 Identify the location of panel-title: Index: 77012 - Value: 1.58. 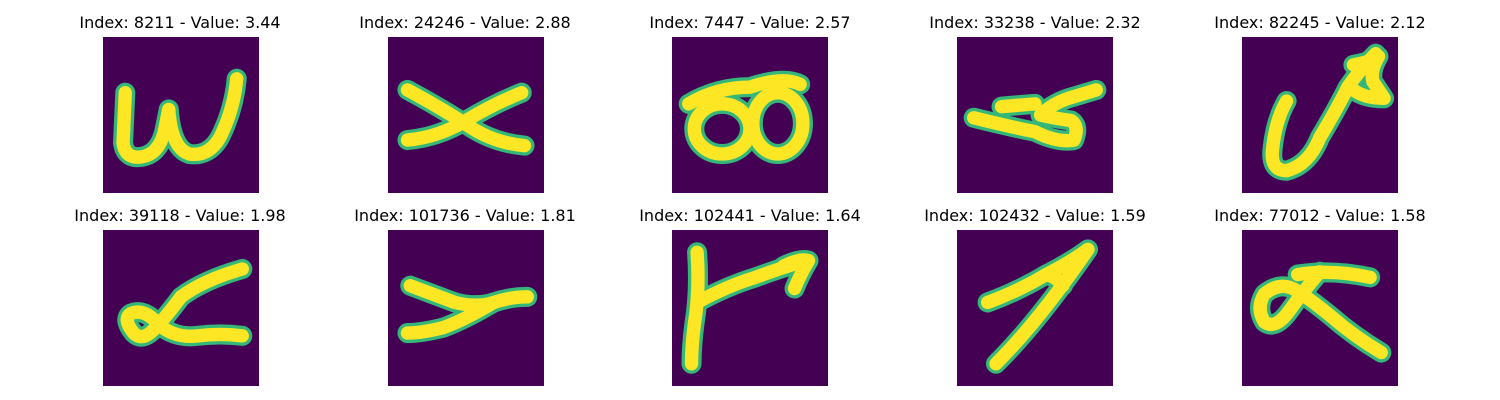
(1320, 215).